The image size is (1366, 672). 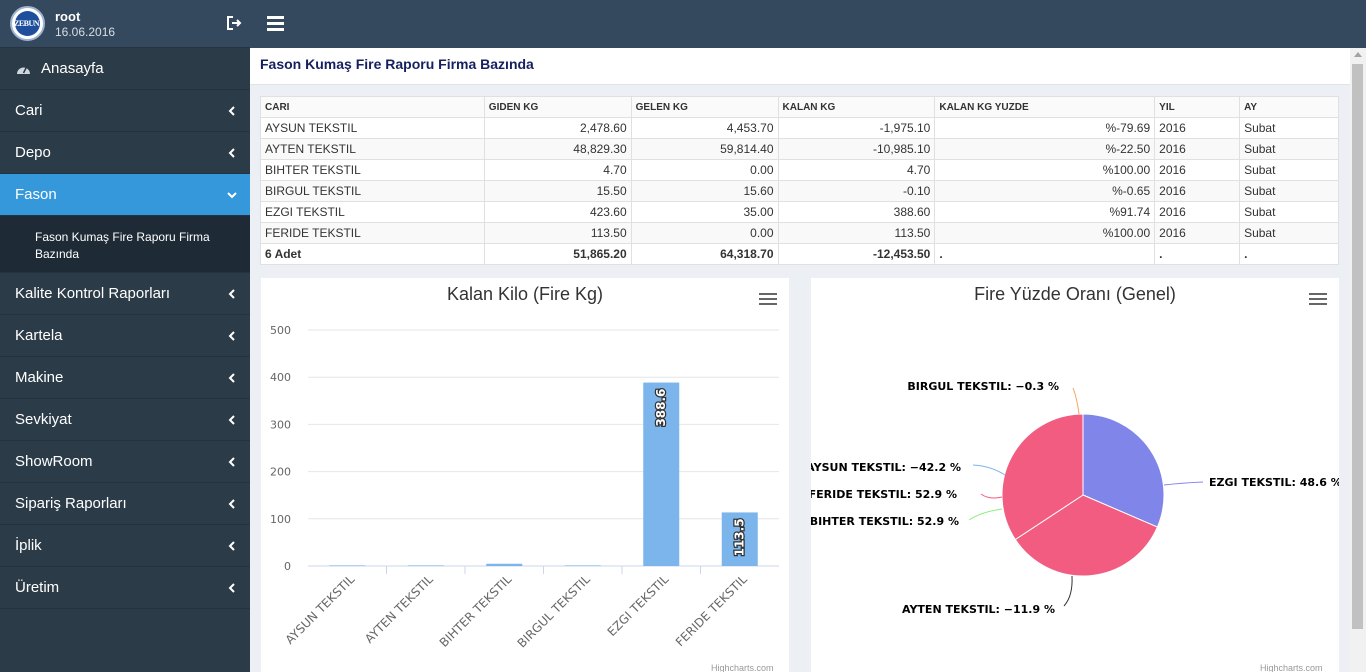 What do you see at coordinates (638, 605) in the screenshot?
I see `x-tick-label: EZGI TEKSTIL` at bounding box center [638, 605].